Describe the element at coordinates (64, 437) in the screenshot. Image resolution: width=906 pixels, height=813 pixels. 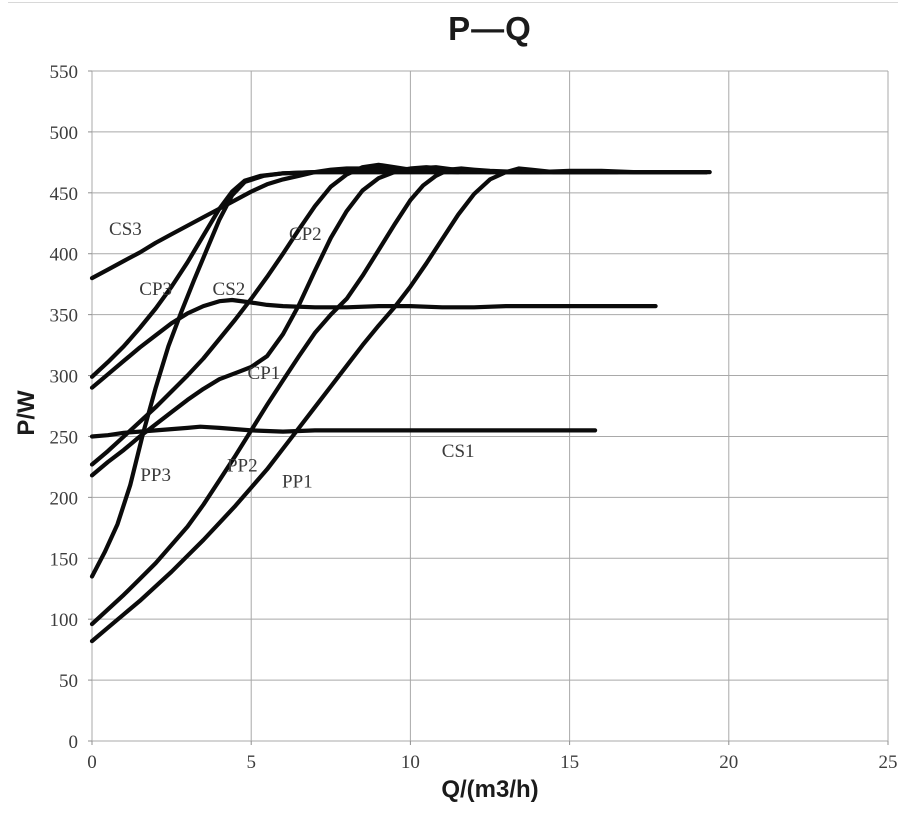
I see `y-tick-label: 250` at that location.